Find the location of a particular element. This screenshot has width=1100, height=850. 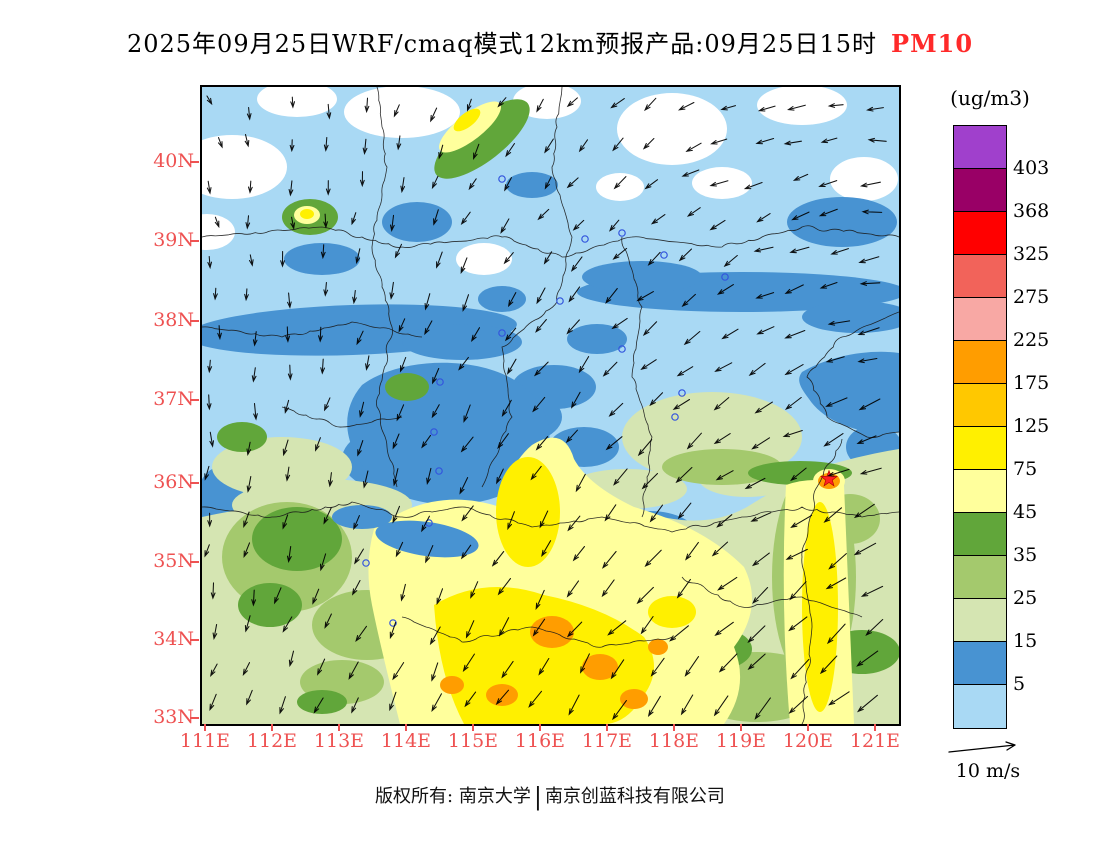

station-marker-star is located at coordinates (829, 478).